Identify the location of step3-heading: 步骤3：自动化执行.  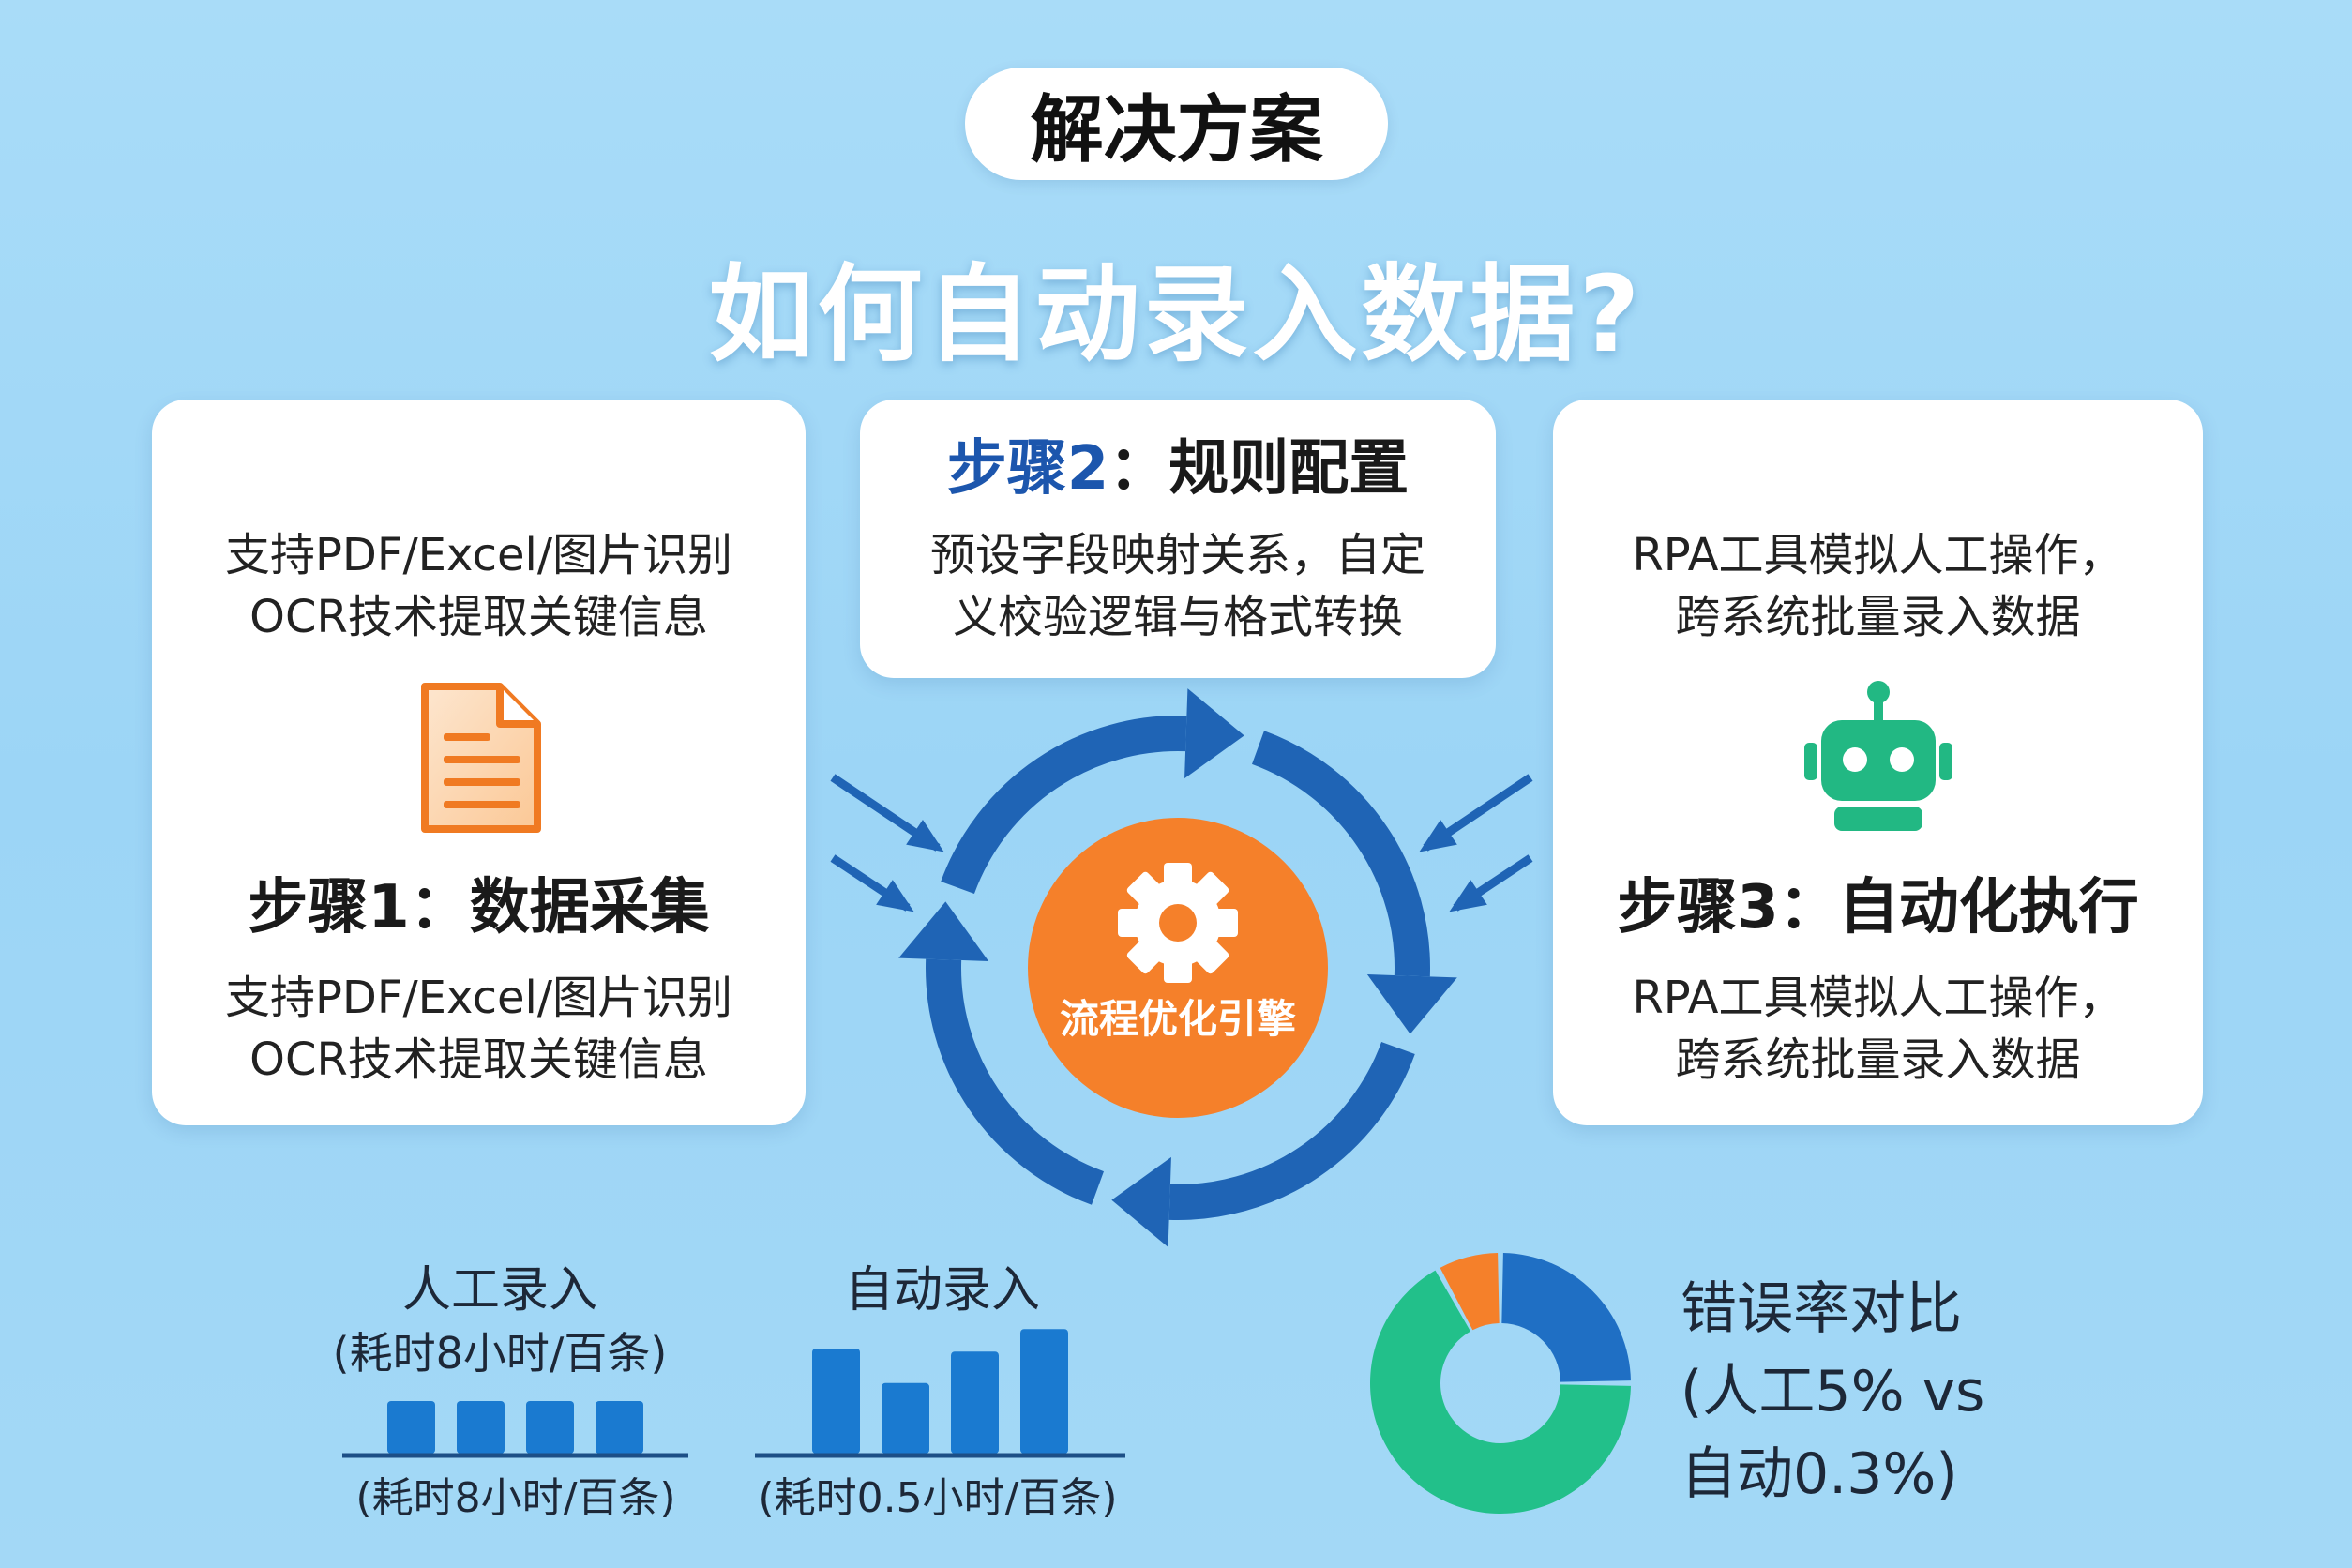
(1878, 907).